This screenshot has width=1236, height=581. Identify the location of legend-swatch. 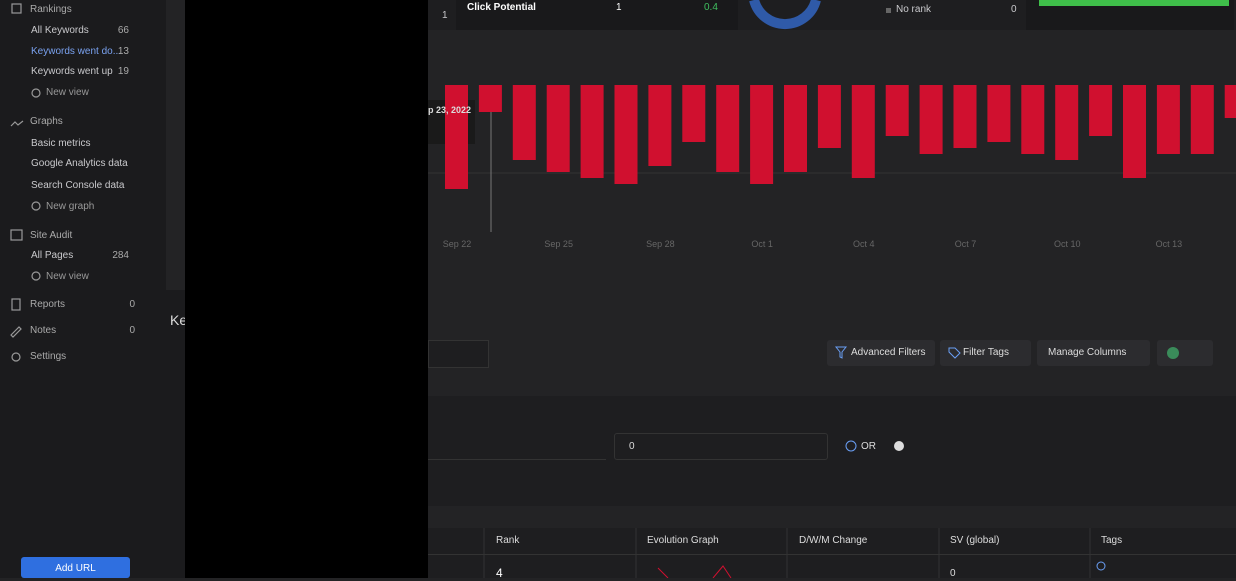
(888, 10).